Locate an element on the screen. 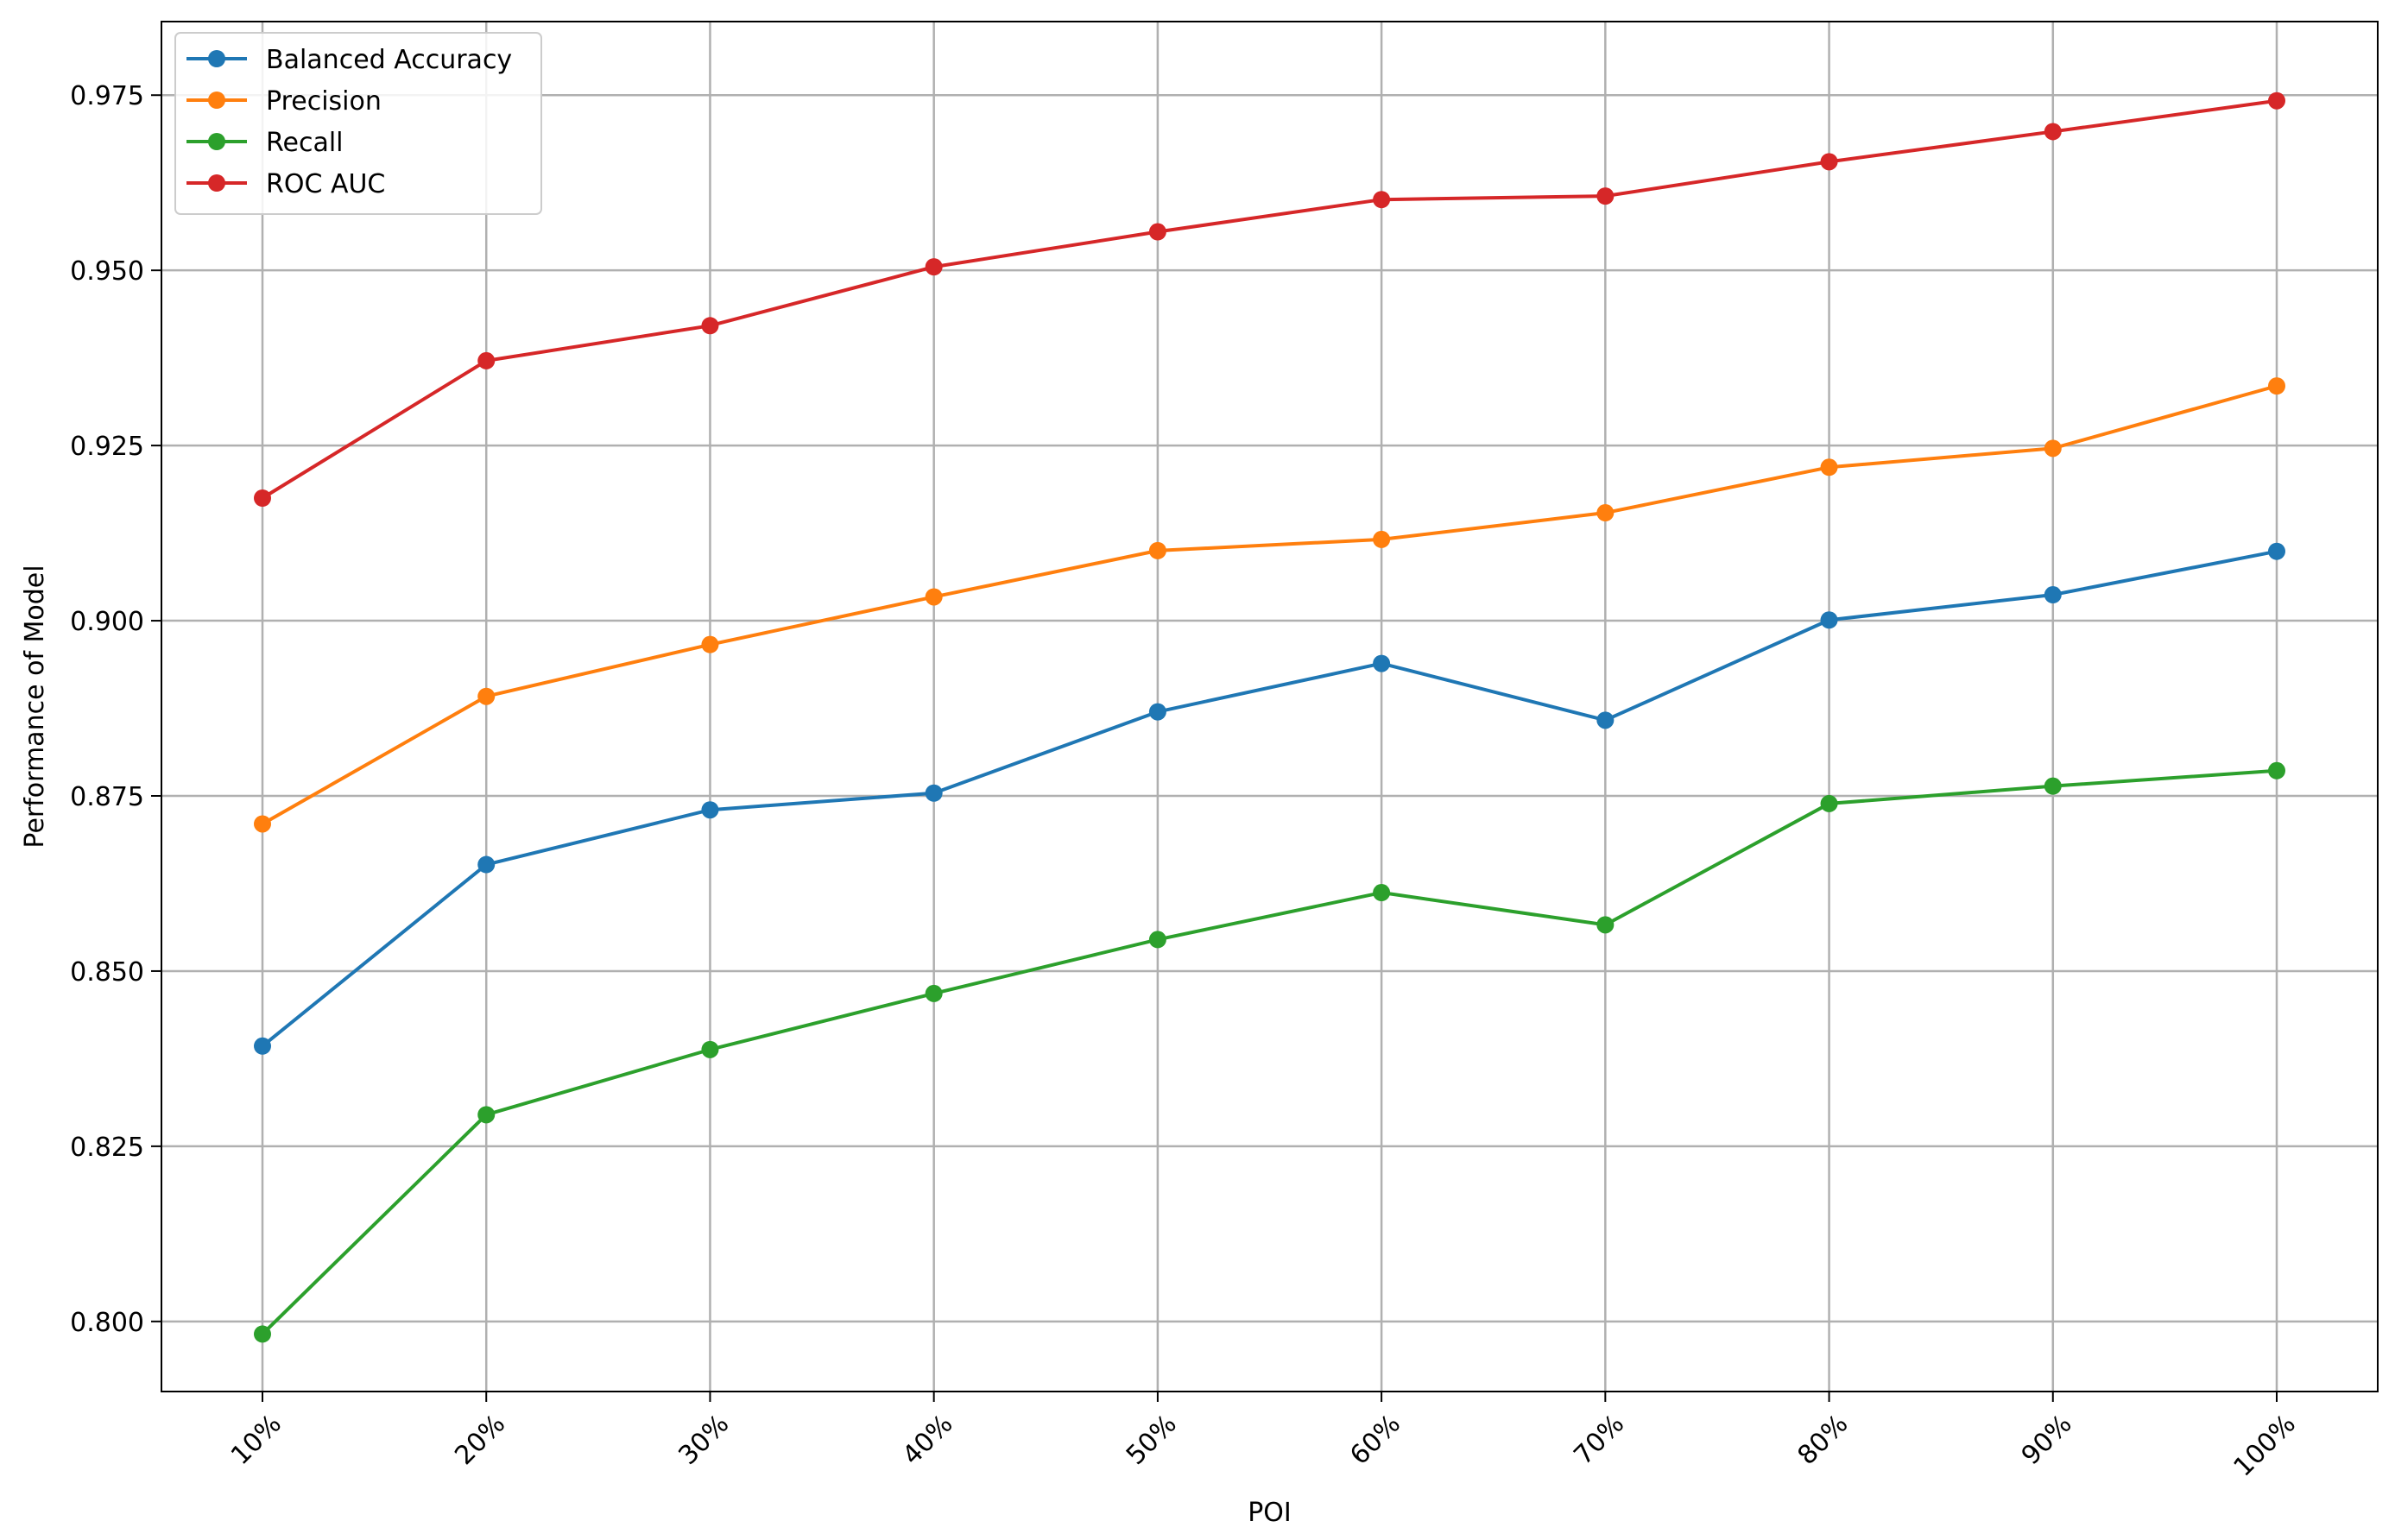  y-tick-label: 0.800 is located at coordinates (107, 1323).